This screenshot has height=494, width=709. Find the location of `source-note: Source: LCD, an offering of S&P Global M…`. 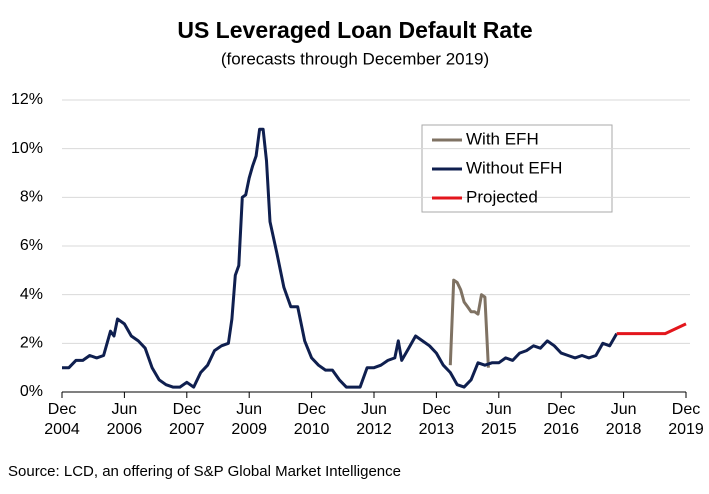

source-note: Source: LCD, an offering of S&P Global M… is located at coordinates (204, 471).